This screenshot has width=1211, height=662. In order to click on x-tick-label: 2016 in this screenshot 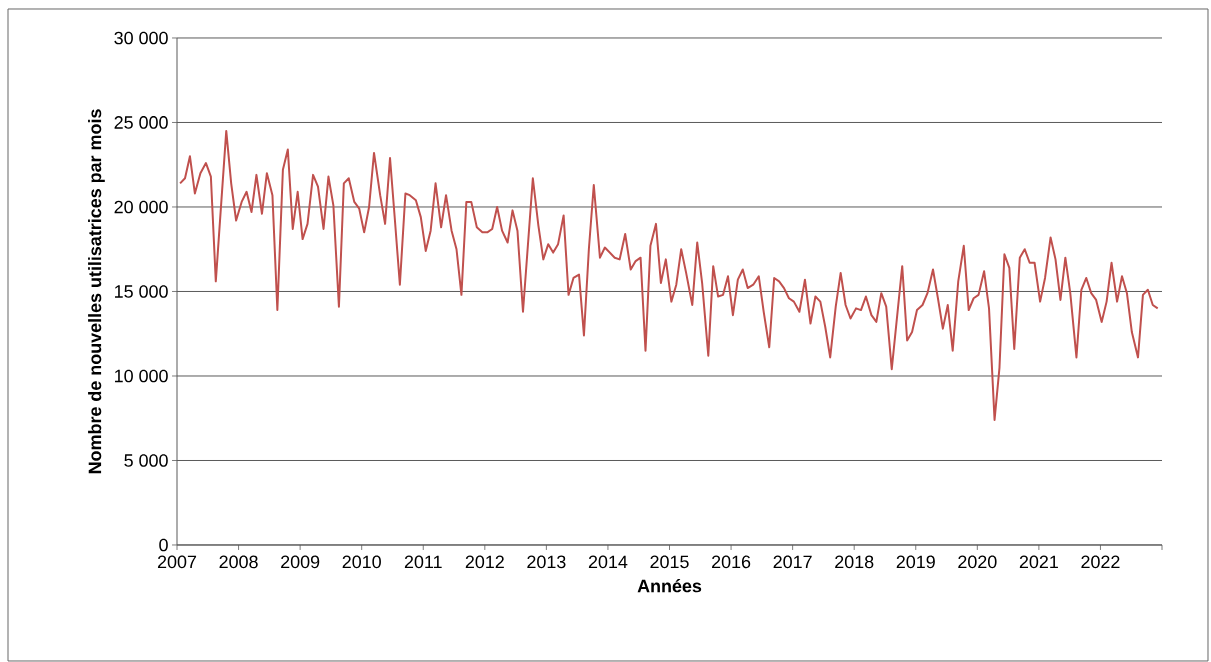, I will do `click(731, 562)`.